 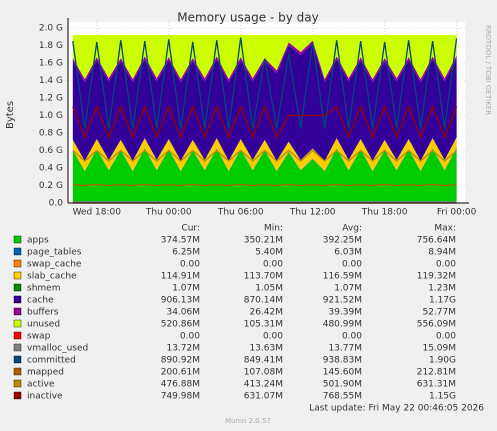 What do you see at coordinates (38, 241) in the screenshot?
I see `legend-name: apps` at bounding box center [38, 241].